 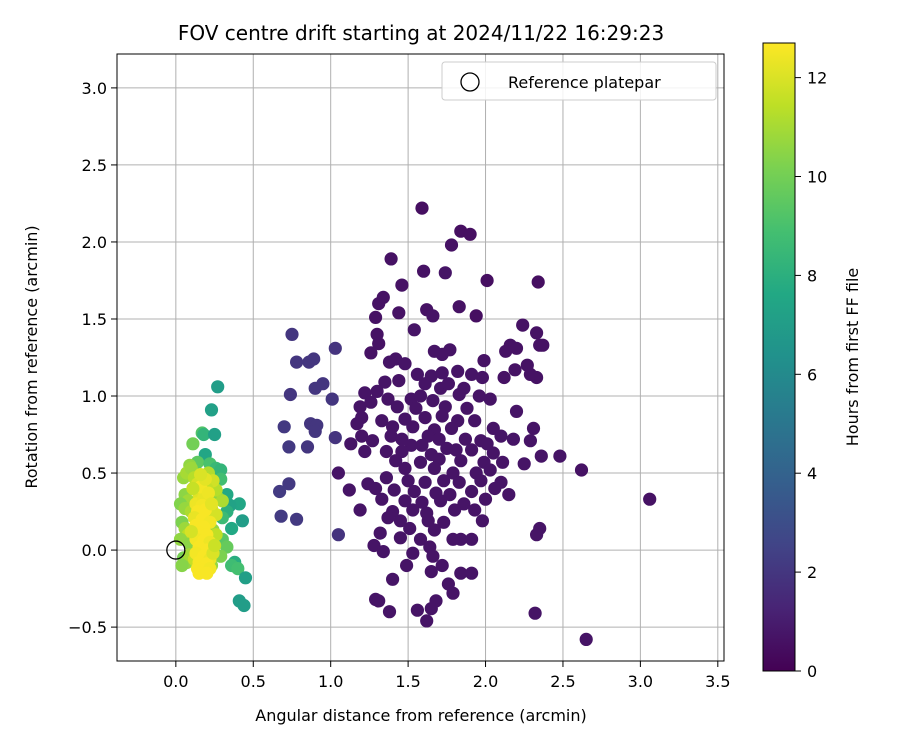 What do you see at coordinates (94, 550) in the screenshot?
I see `y-tick-label: 0.0` at bounding box center [94, 550].